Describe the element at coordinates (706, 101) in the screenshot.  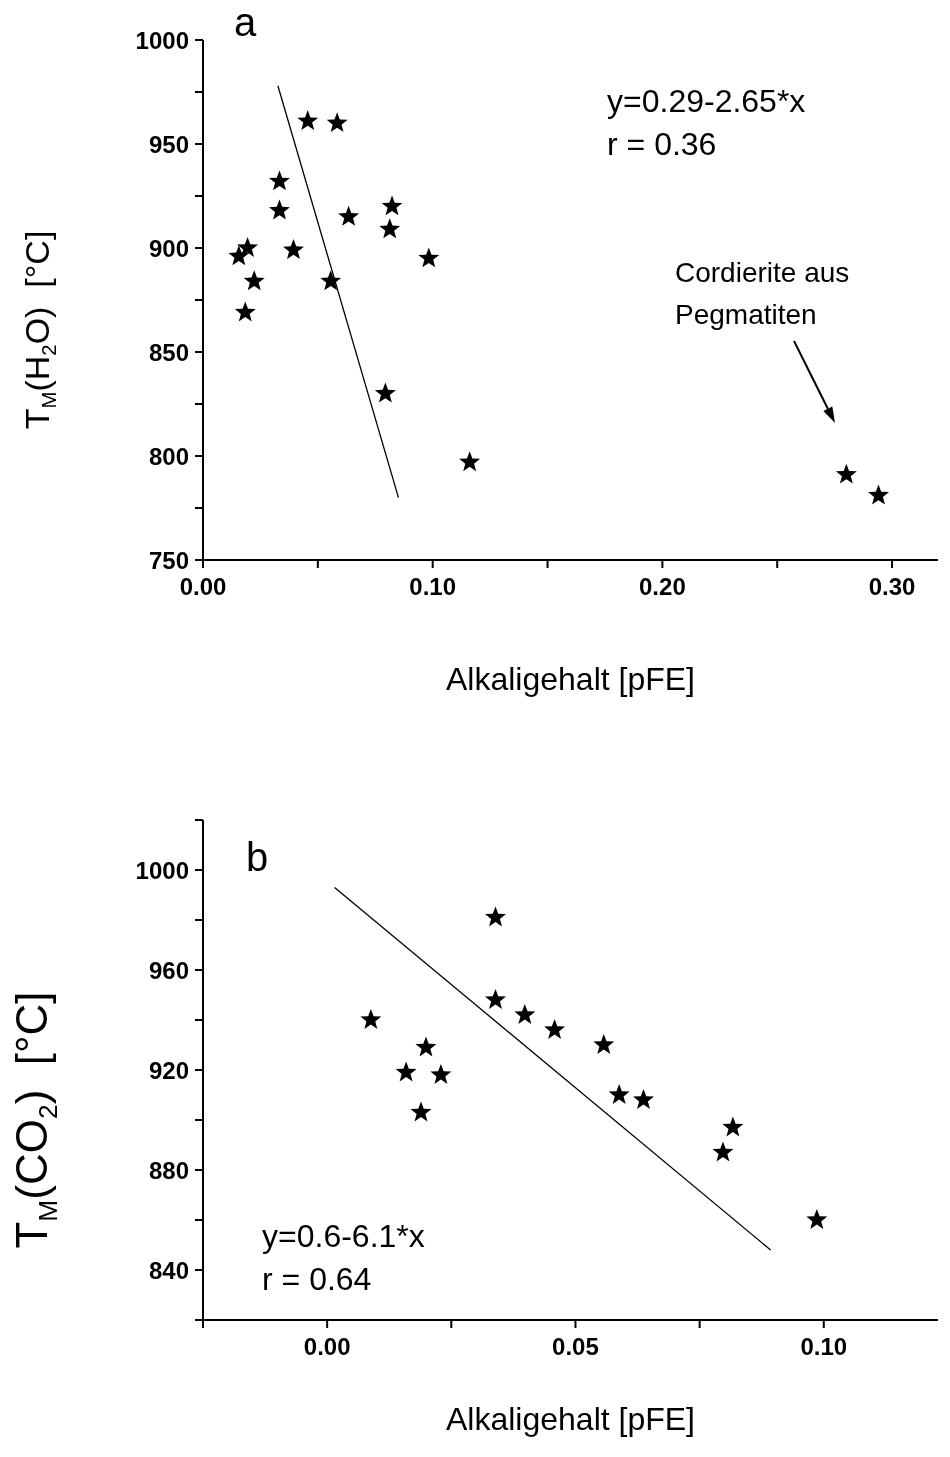
I see `annotation: y=0.29-2.65*x` at that location.